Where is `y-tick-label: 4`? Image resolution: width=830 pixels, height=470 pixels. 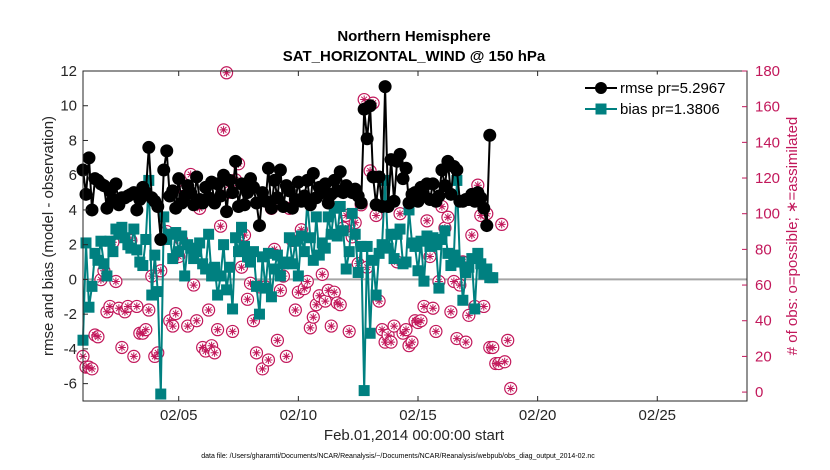 y-tick-label: 4 is located at coordinates (73, 210).